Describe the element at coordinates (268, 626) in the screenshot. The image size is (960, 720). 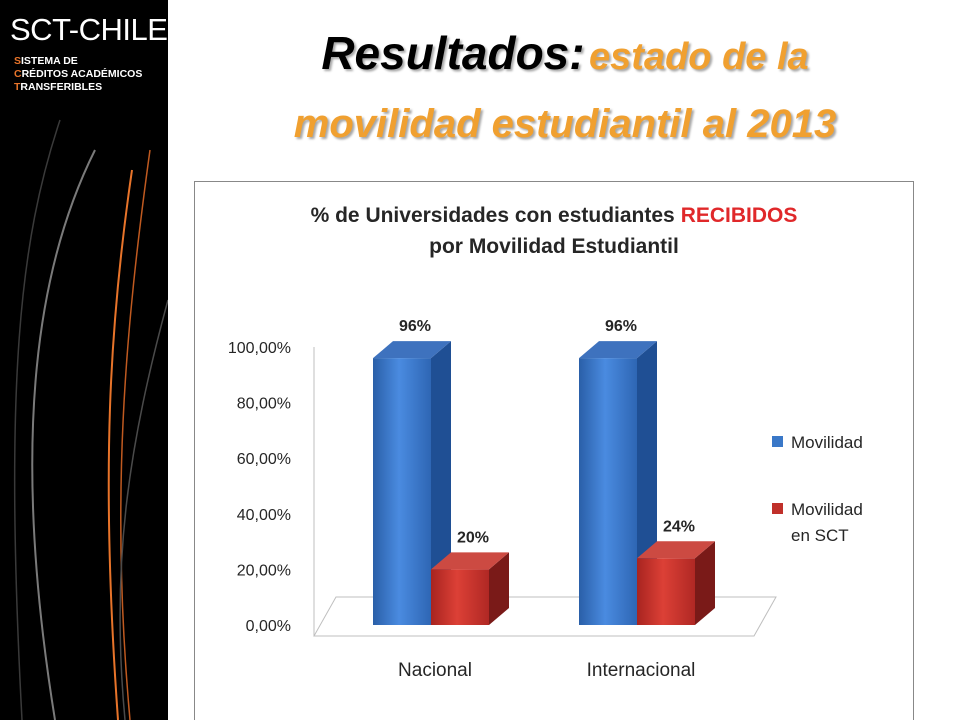
I see `y-tick-label: 0,00%` at that location.